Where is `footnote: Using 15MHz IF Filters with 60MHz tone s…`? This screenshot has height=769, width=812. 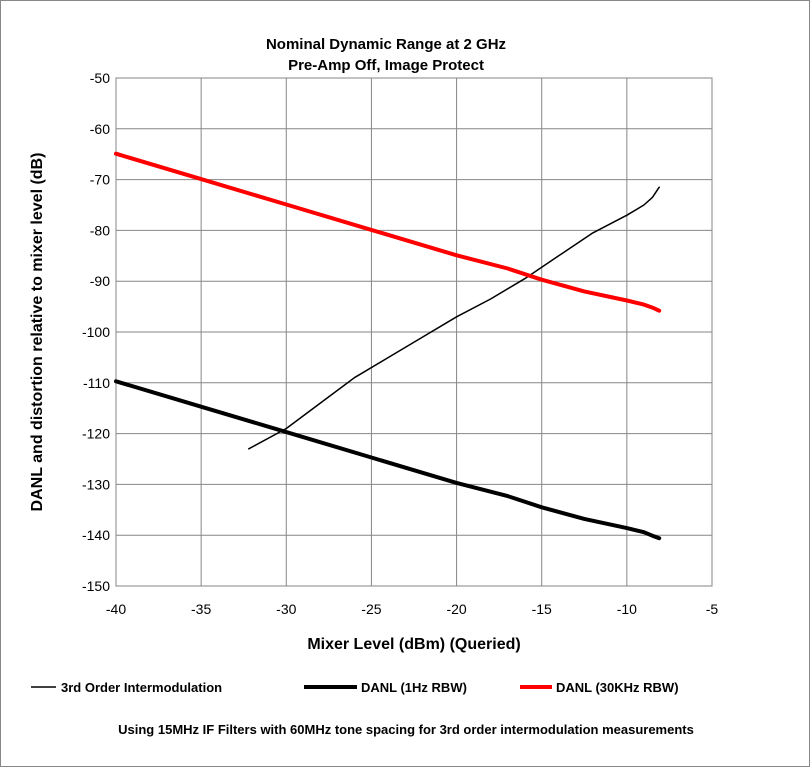
footnote: Using 15MHz IF Filters with 60MHz tone s… is located at coordinates (406, 729).